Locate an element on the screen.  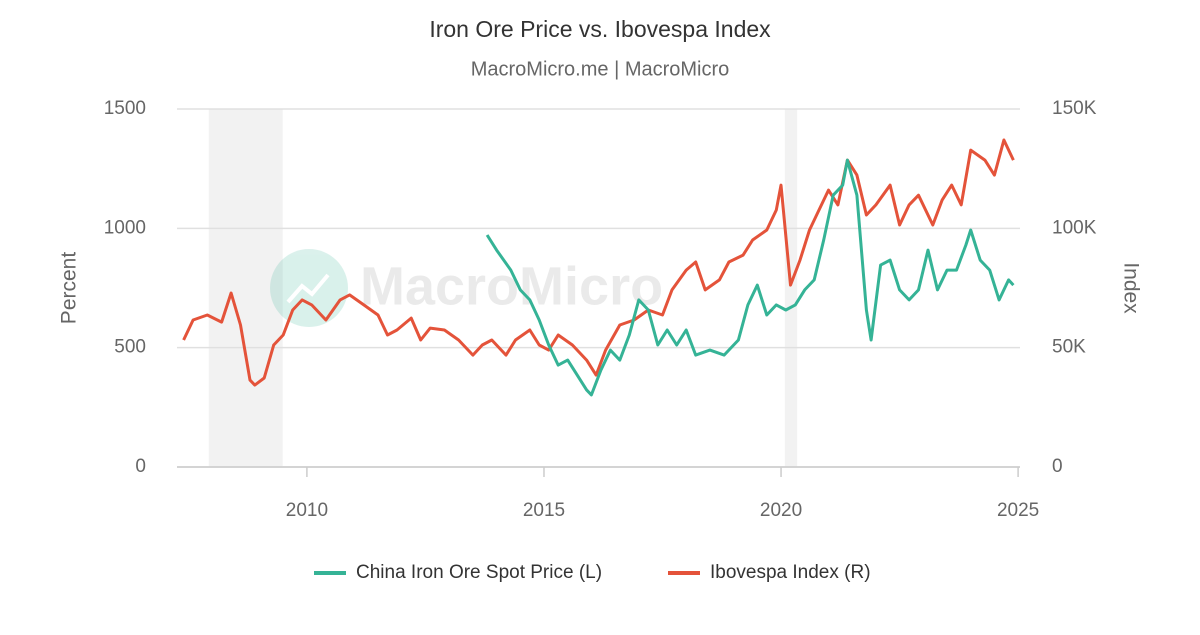
y-tick-label: 1000 is located at coordinates (125, 227).